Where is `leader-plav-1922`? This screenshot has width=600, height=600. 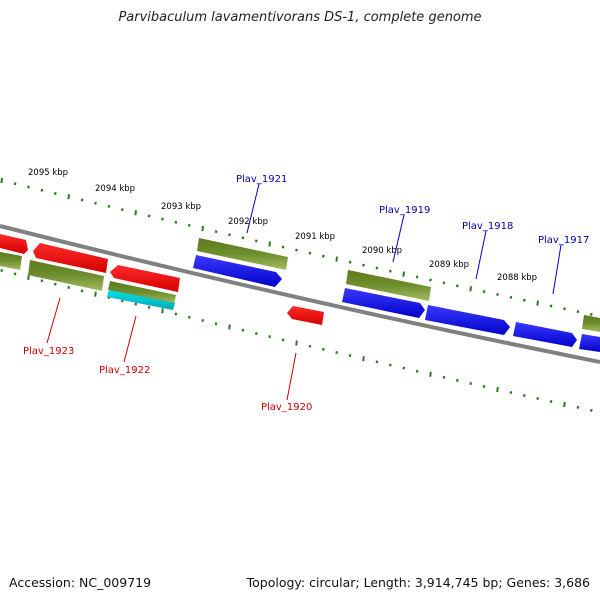
leader-plav-1922 is located at coordinates (130, 339).